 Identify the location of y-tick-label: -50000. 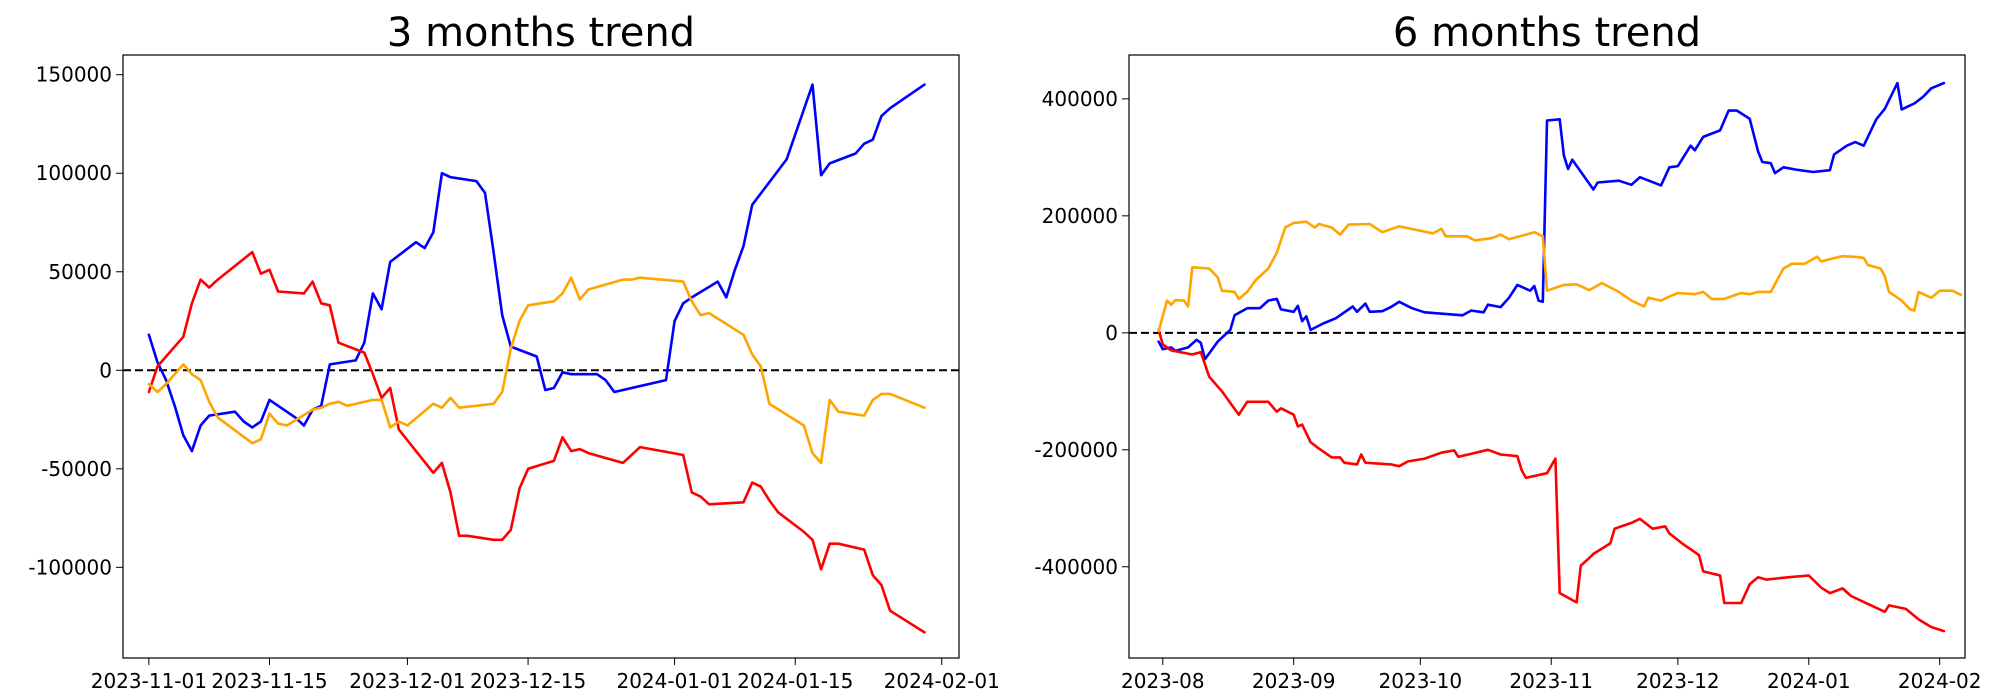
(76, 469).